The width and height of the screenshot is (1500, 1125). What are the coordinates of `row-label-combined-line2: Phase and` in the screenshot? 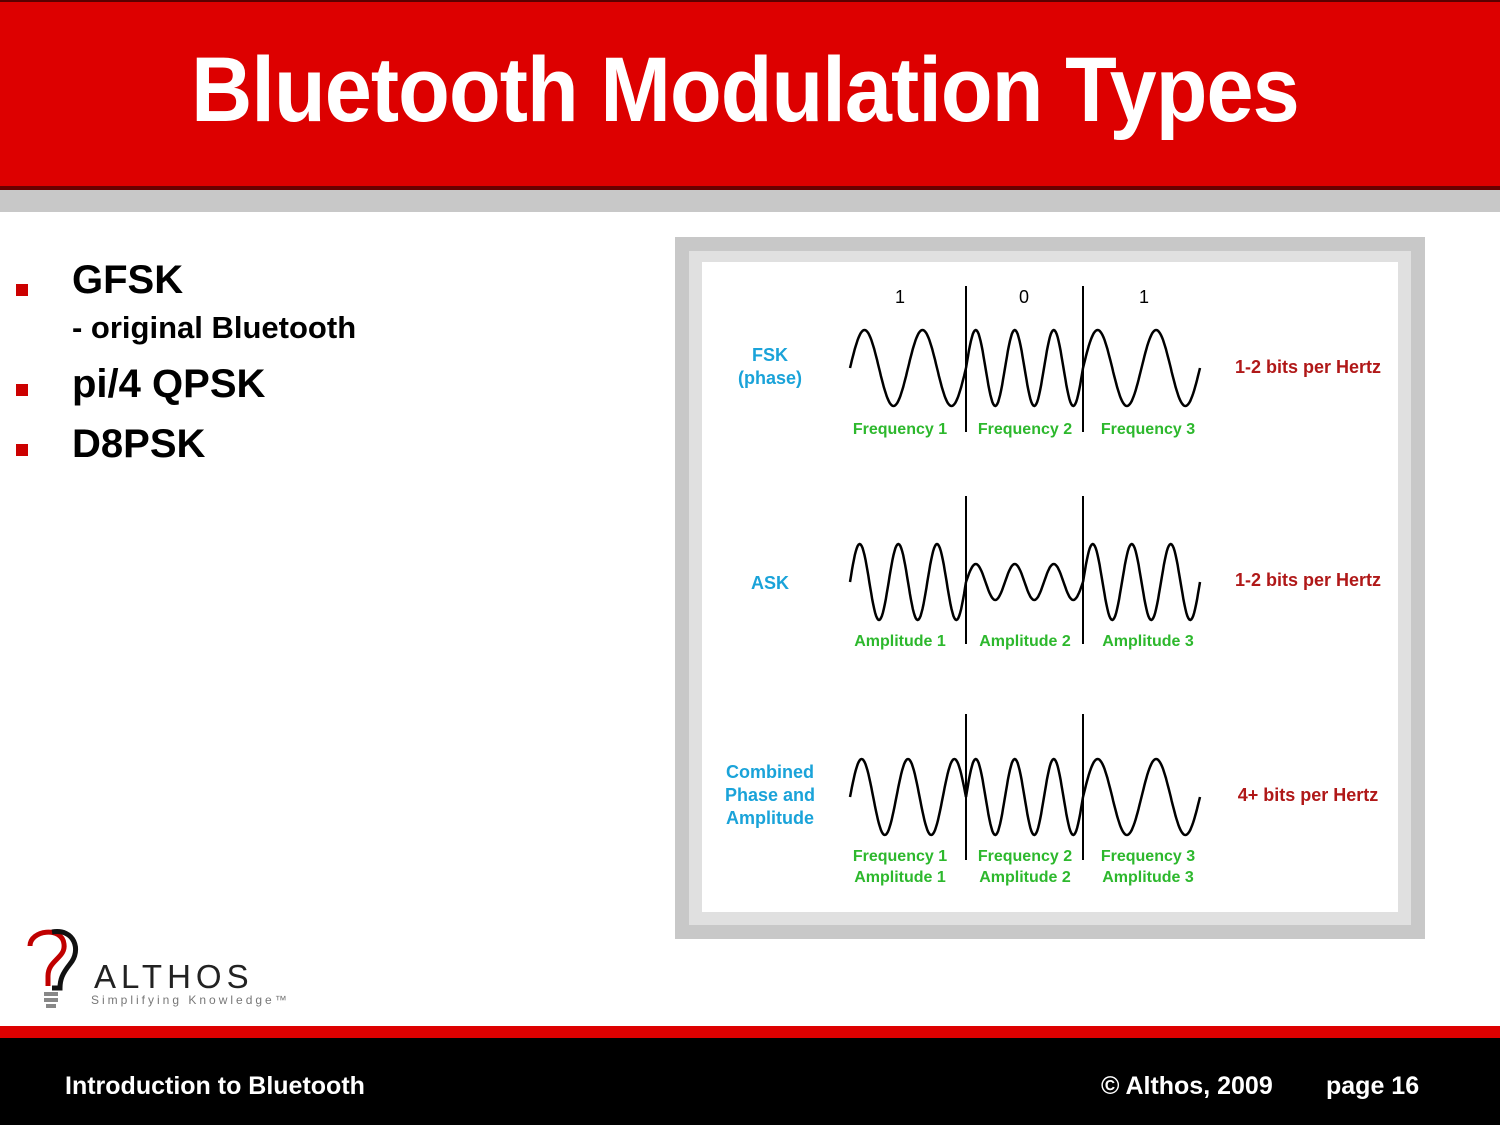 It's located at (770, 795).